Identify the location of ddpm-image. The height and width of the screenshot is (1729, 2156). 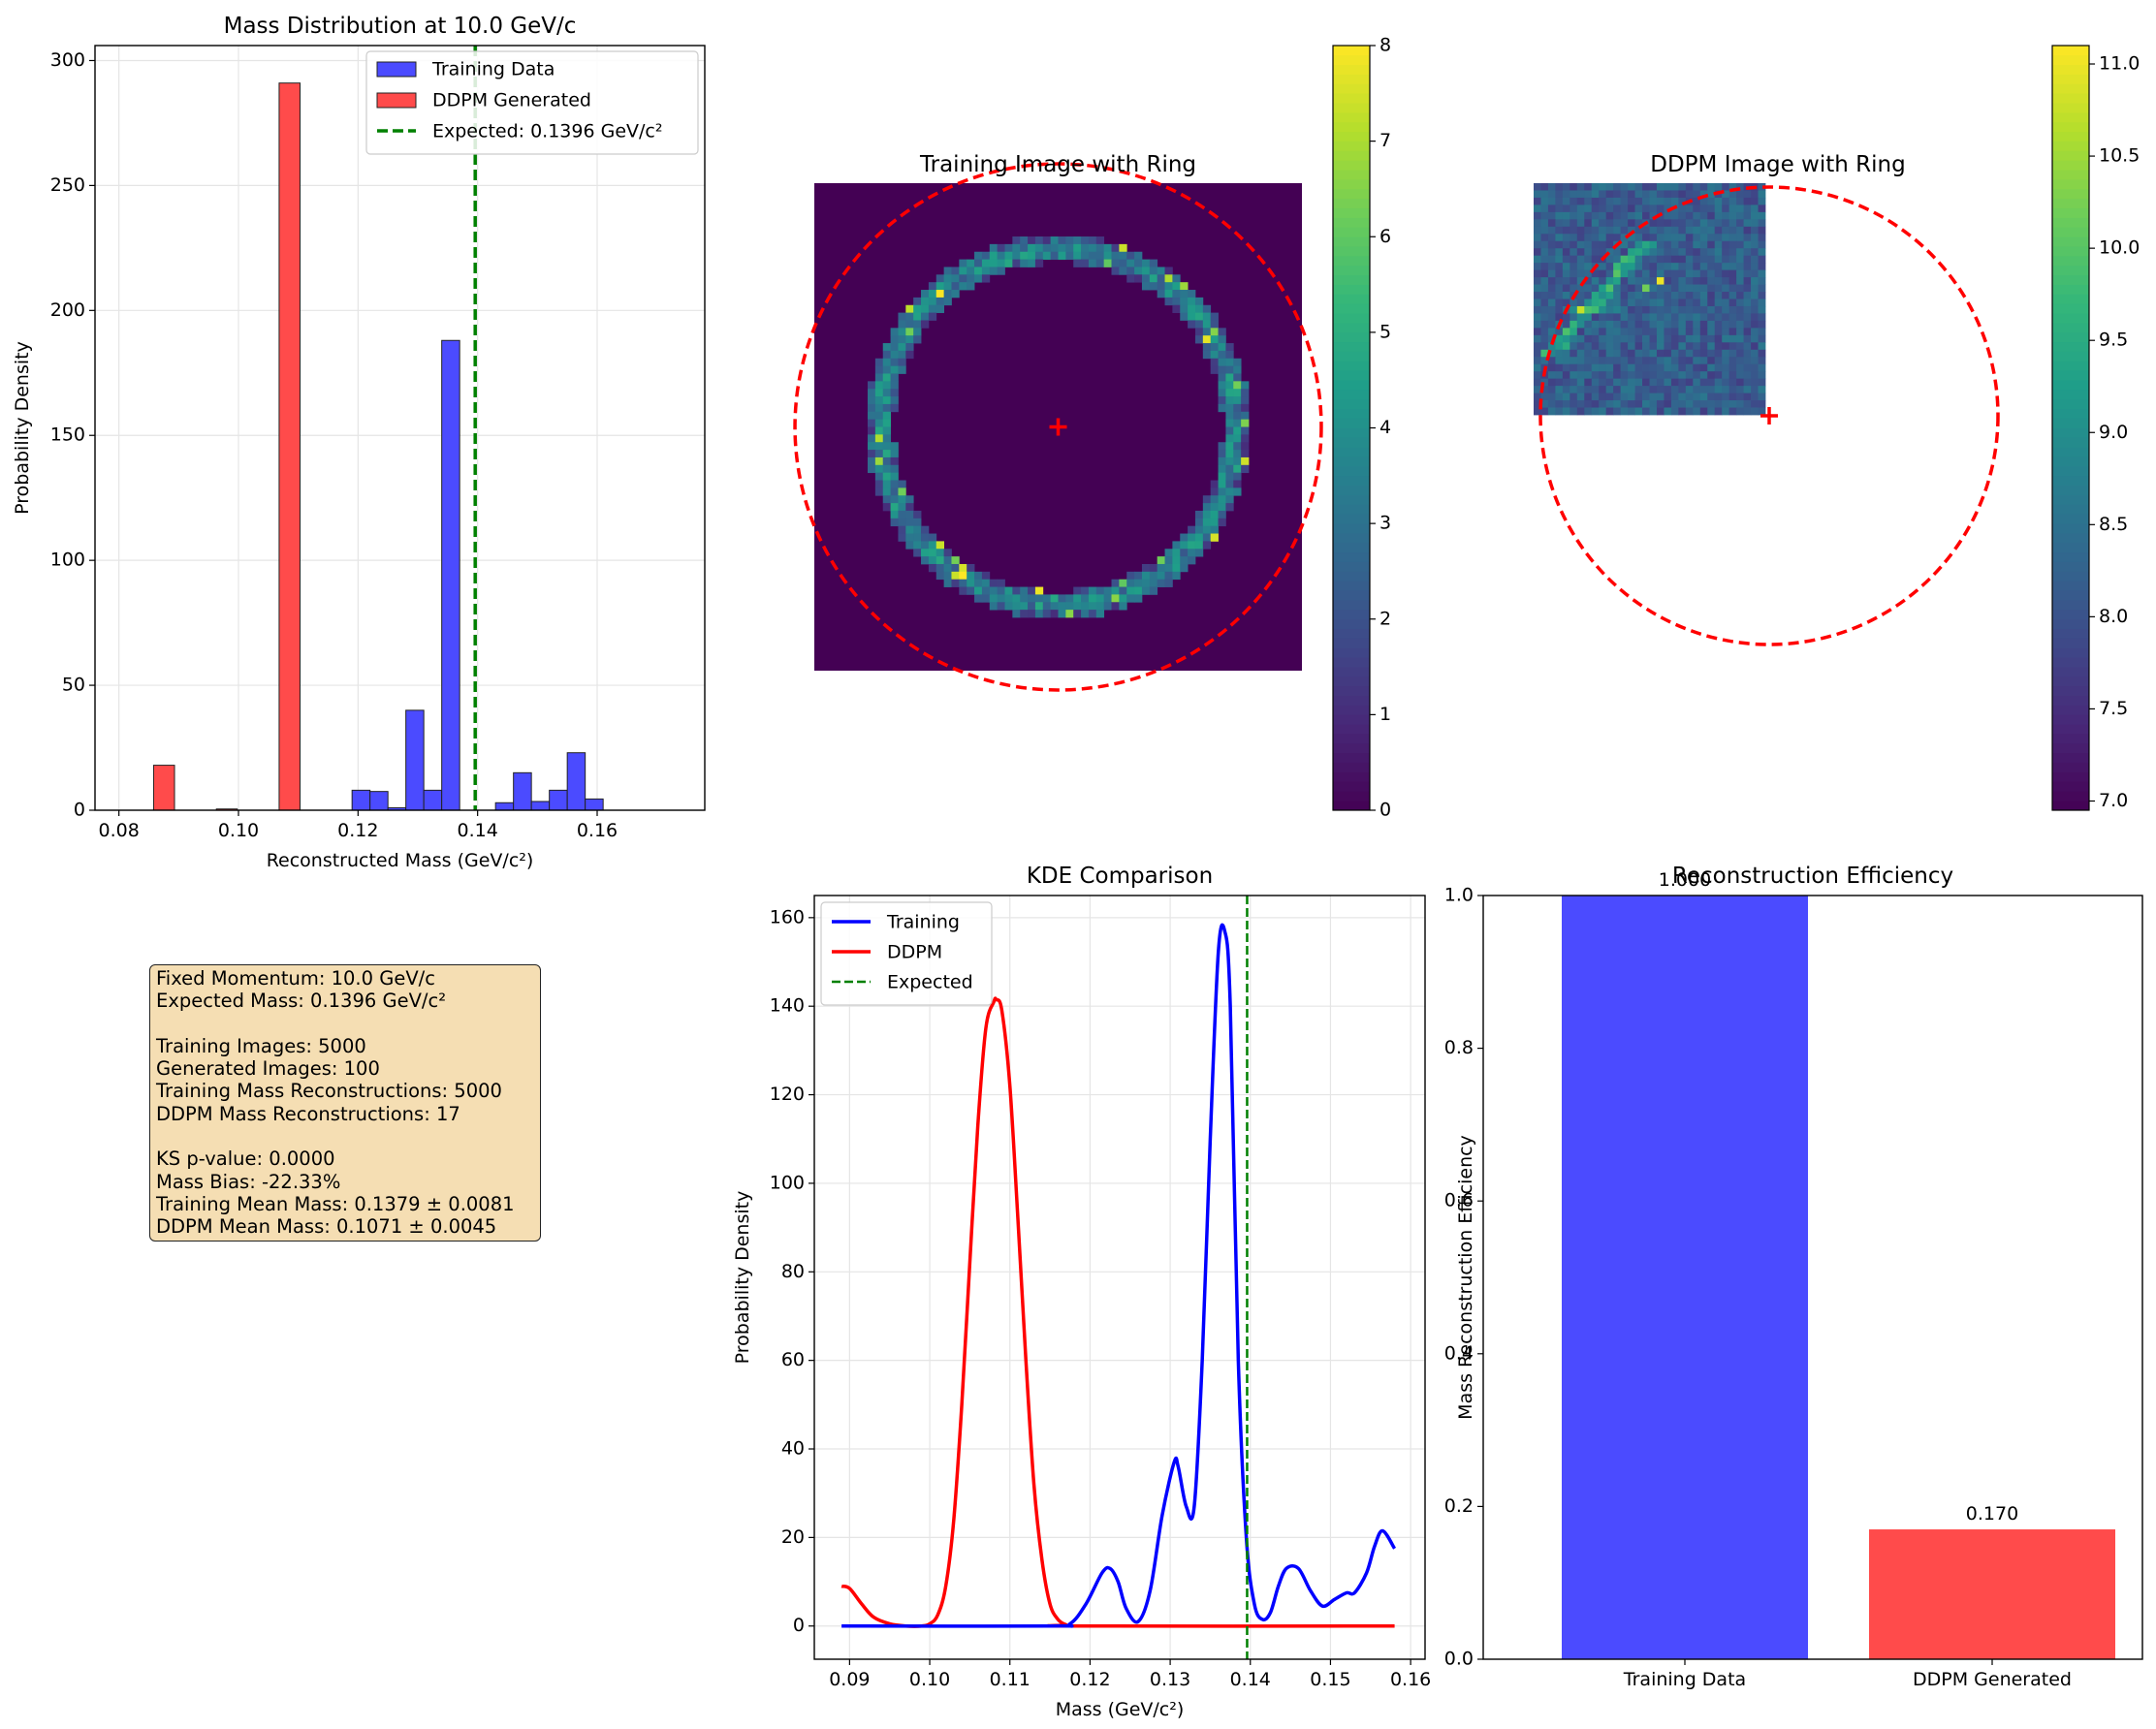
(1650, 299).